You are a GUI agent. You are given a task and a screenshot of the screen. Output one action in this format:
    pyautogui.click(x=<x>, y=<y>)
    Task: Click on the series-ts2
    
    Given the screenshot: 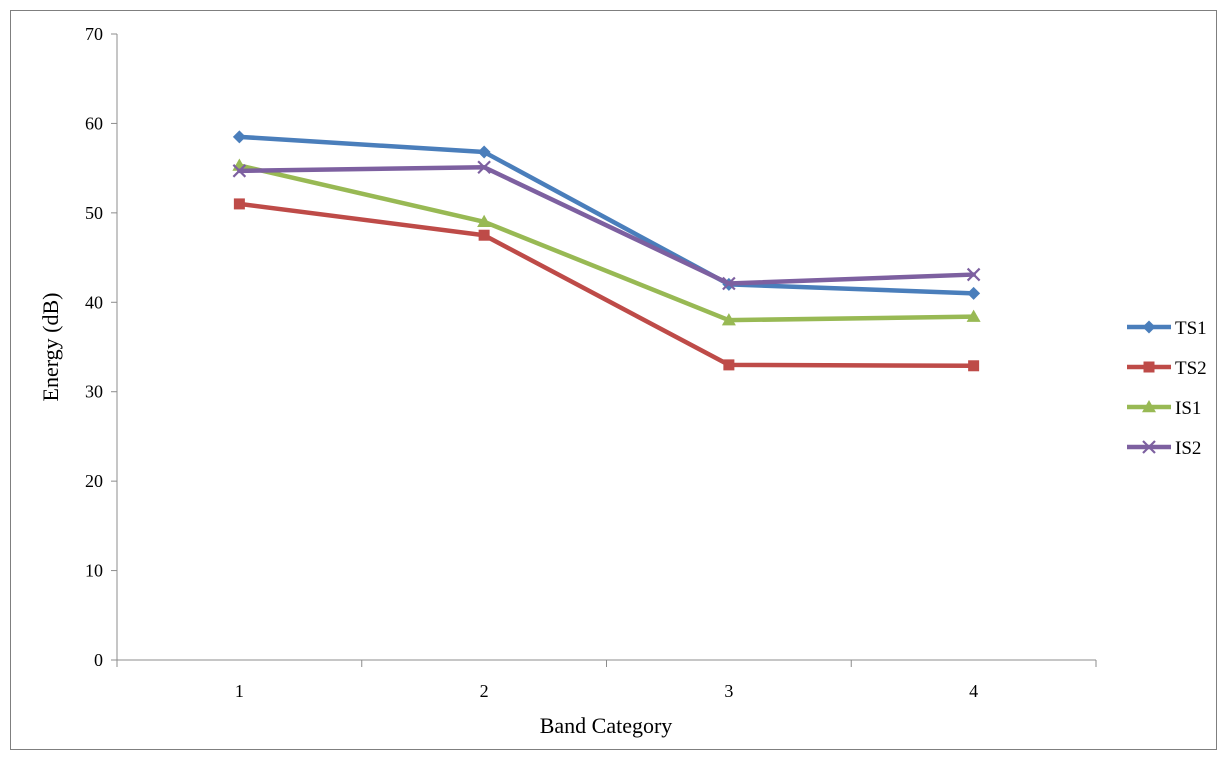 What is the action you would take?
    pyautogui.click(x=606, y=285)
    